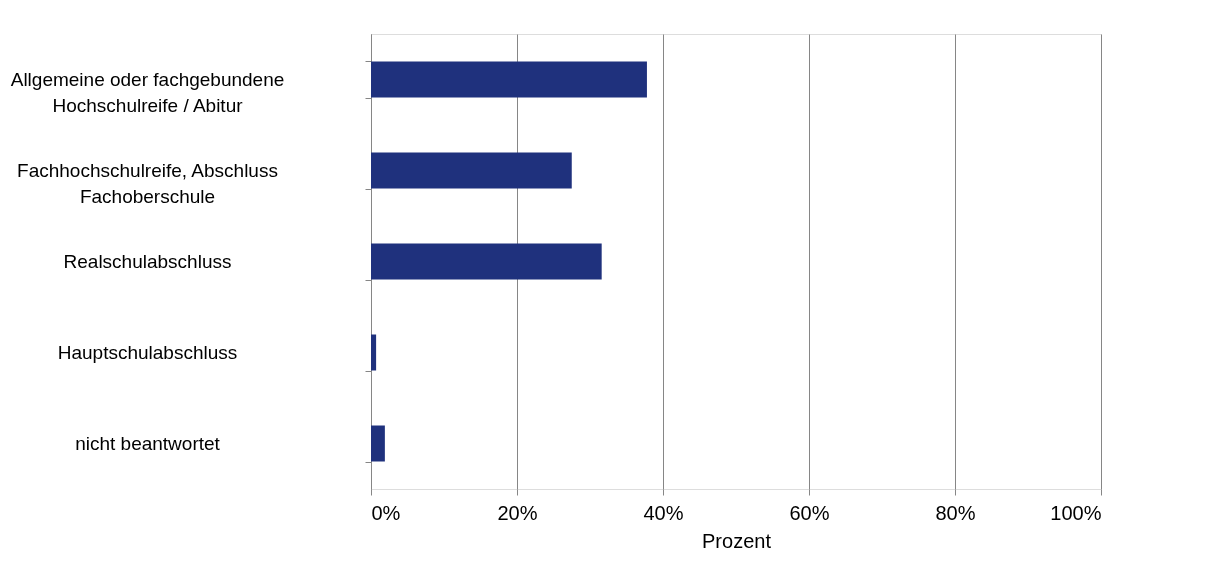 The image size is (1216, 568). What do you see at coordinates (147, 261) in the screenshot?
I see `y-tick-label: Realschulabschluss` at bounding box center [147, 261].